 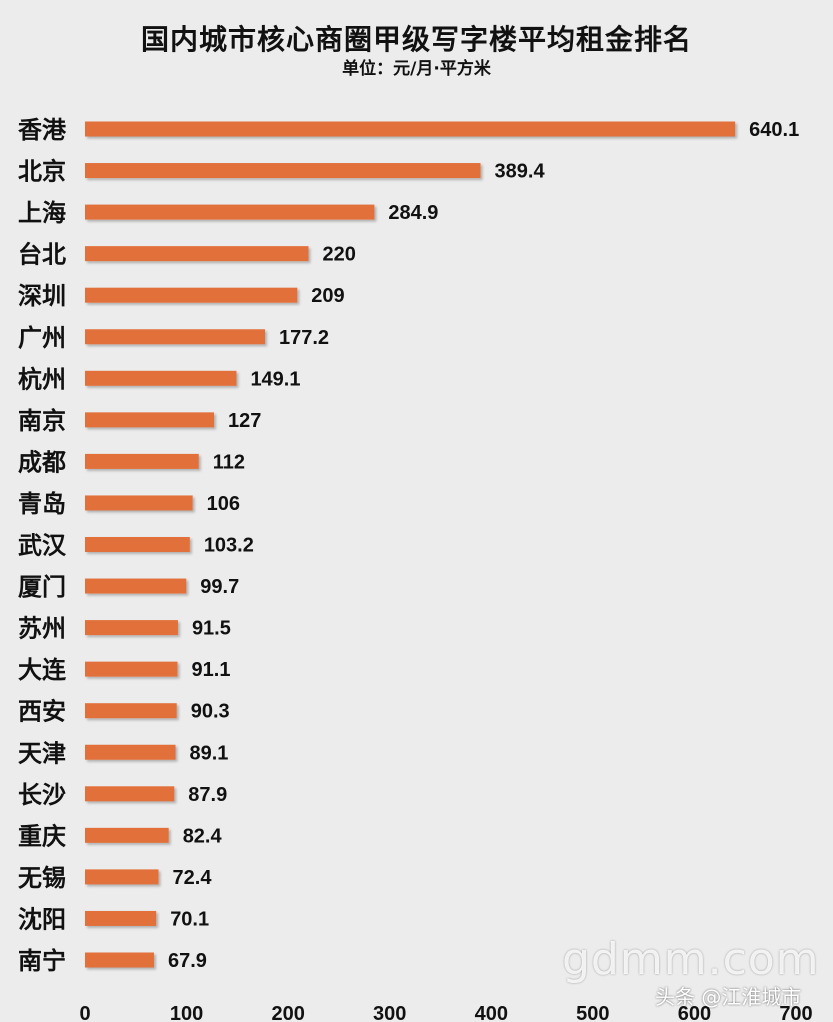 I want to click on category-label: 大连, so click(x=42, y=670).